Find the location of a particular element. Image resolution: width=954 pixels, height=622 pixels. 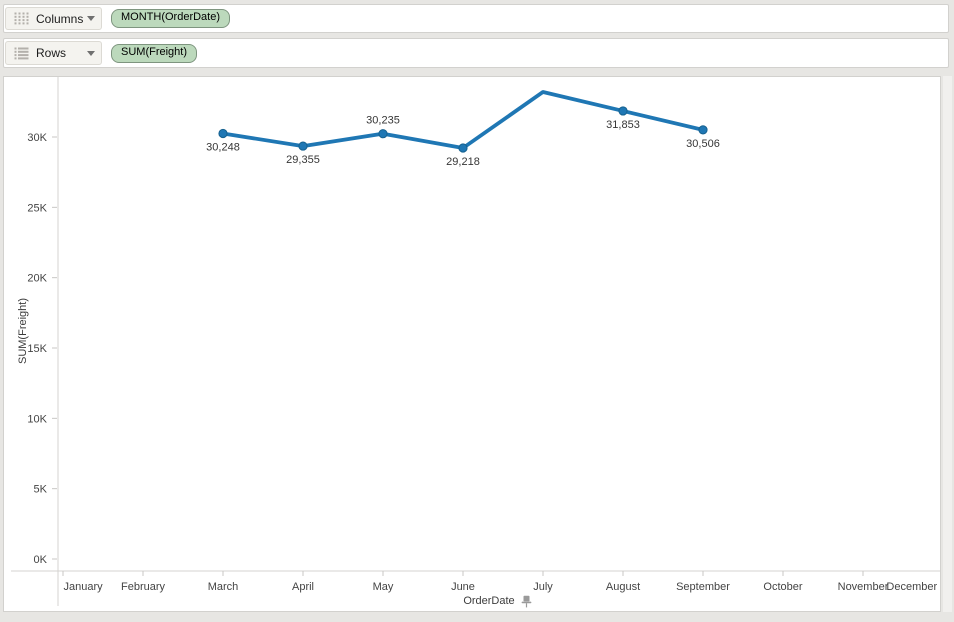

svg-text: December is located at coordinates (911, 587).